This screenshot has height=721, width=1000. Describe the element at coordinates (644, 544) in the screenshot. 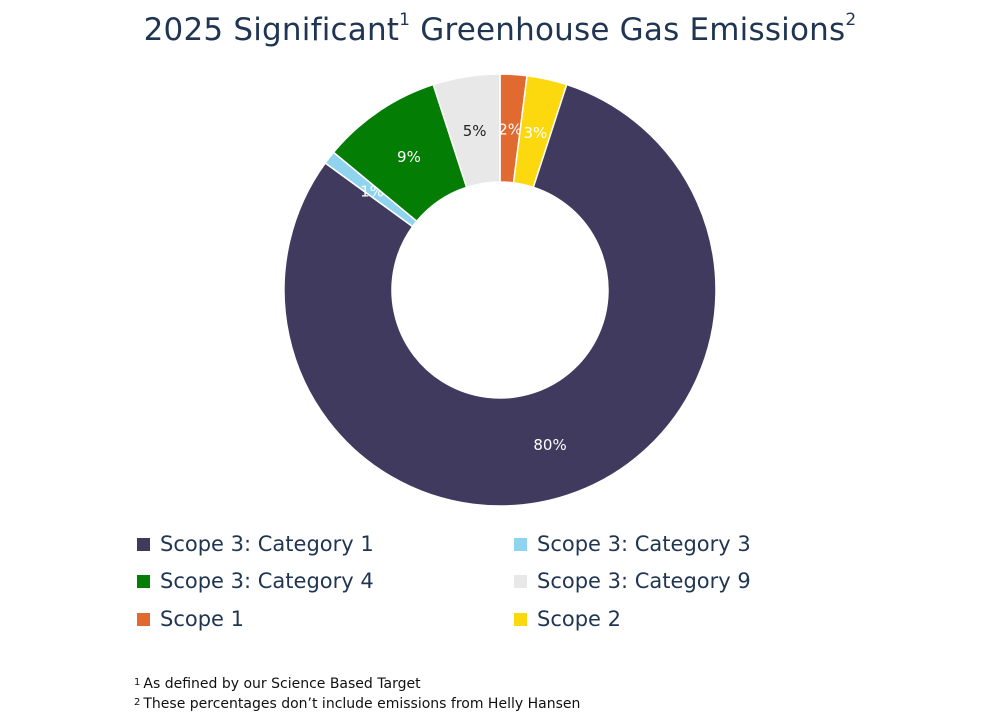

I see `legend-label-scope3-cat3: Scope 3: Category 3` at that location.